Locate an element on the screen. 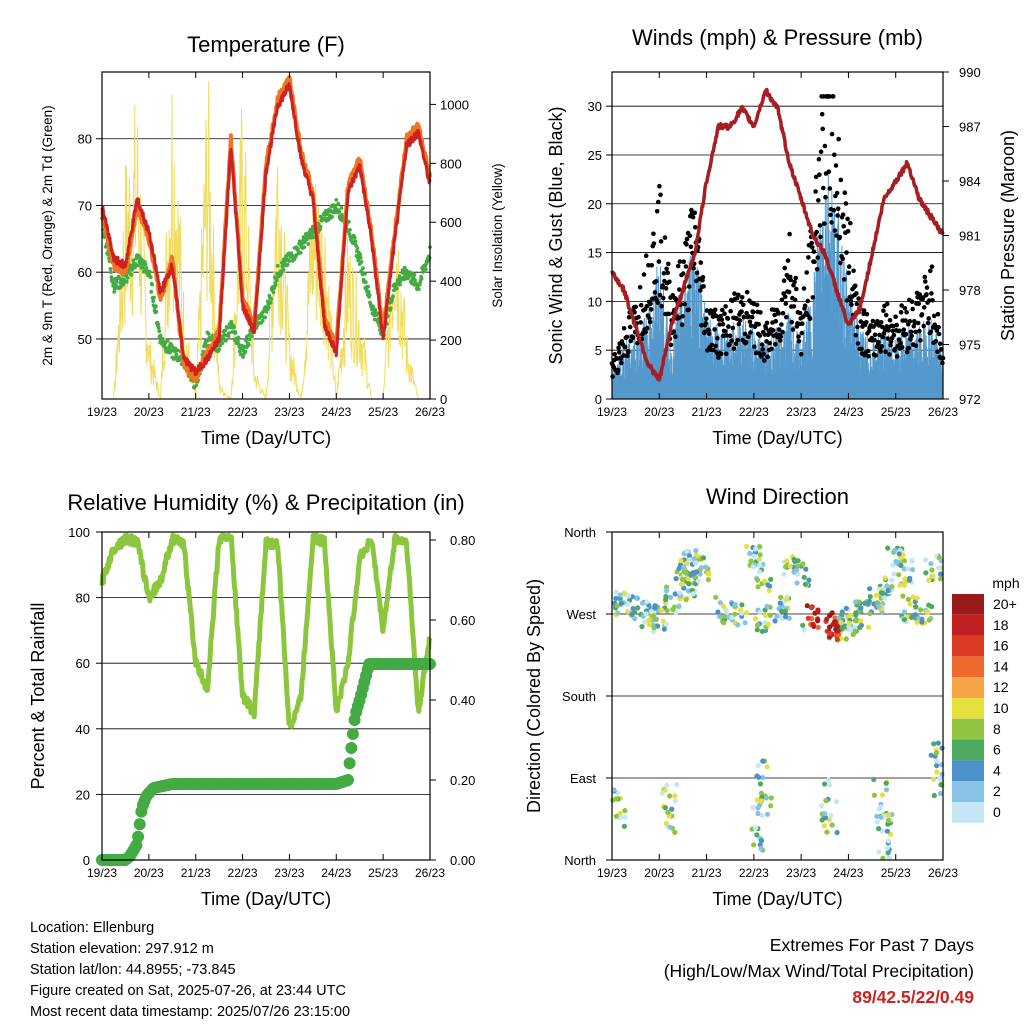 The width and height of the screenshot is (1024, 1024). y2-tick-label: 200 is located at coordinates (451, 340).